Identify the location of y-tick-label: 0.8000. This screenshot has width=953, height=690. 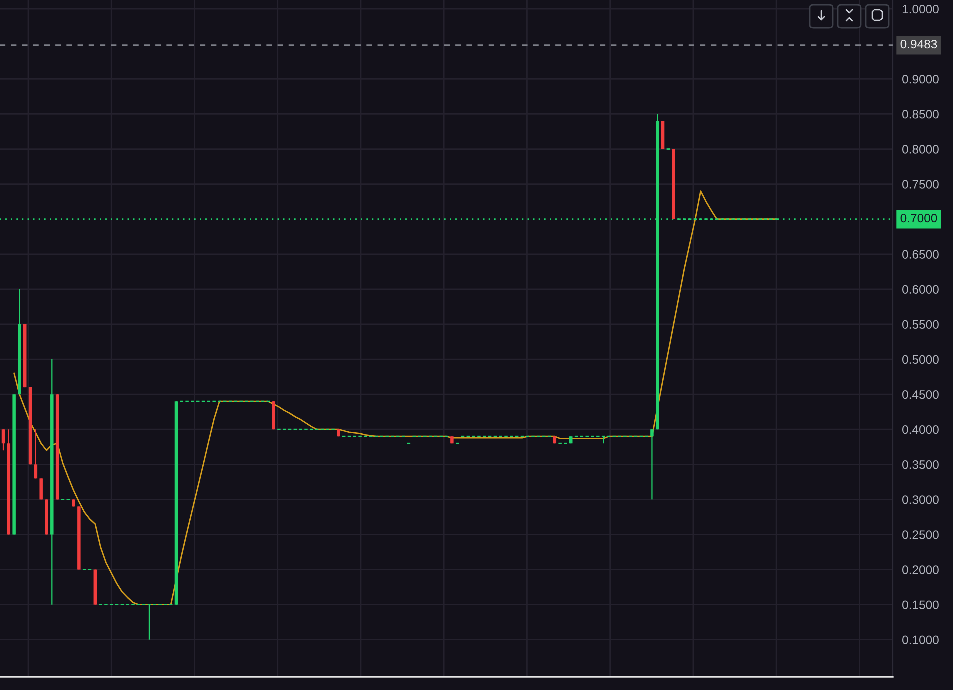
(920, 149).